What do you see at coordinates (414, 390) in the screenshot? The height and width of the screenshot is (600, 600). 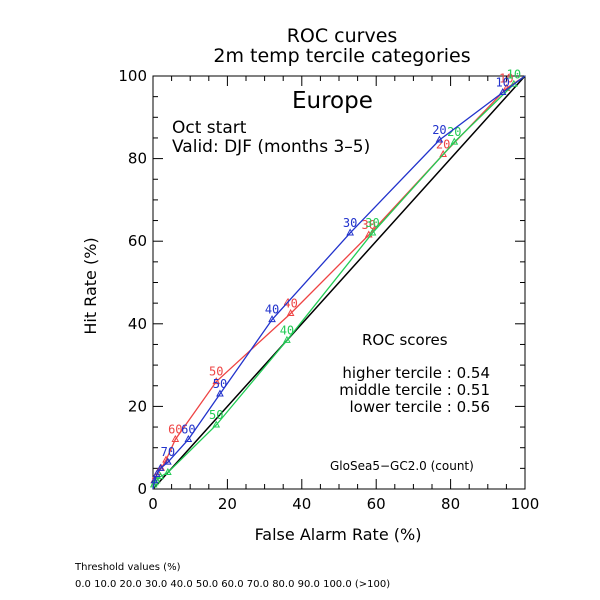 I see `roc-score: middle tercile : 0.51` at bounding box center [414, 390].